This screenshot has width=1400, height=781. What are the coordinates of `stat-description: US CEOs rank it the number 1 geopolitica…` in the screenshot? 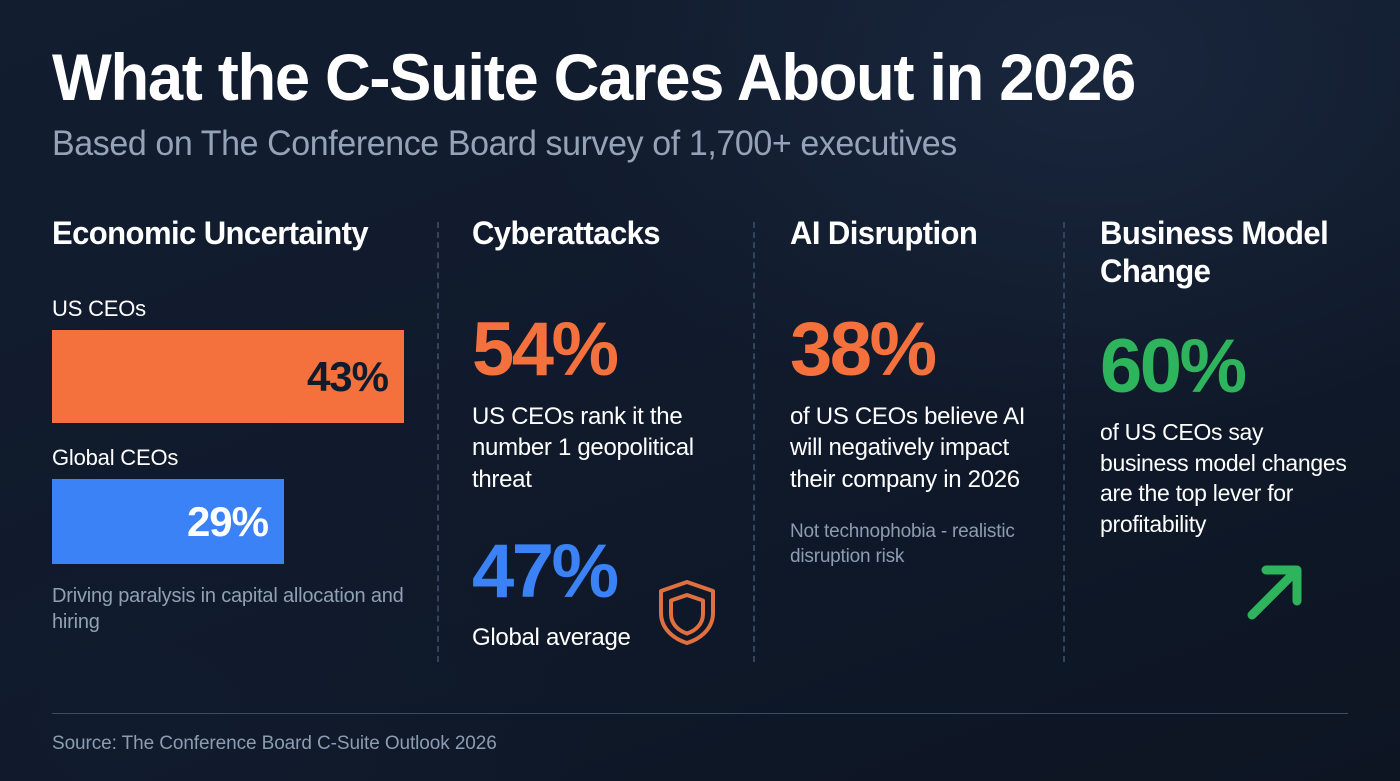 It's located at (583, 448).